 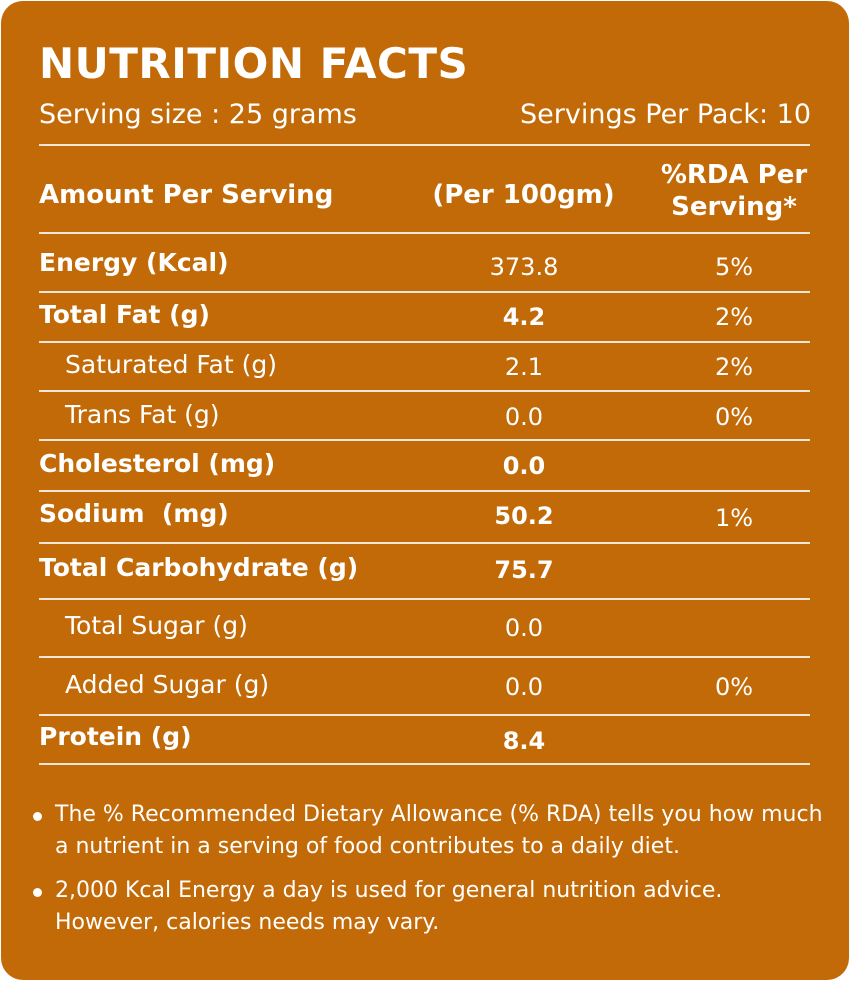 What do you see at coordinates (199, 567) in the screenshot?
I see `row-name: Total Carbohydrate (g)` at bounding box center [199, 567].